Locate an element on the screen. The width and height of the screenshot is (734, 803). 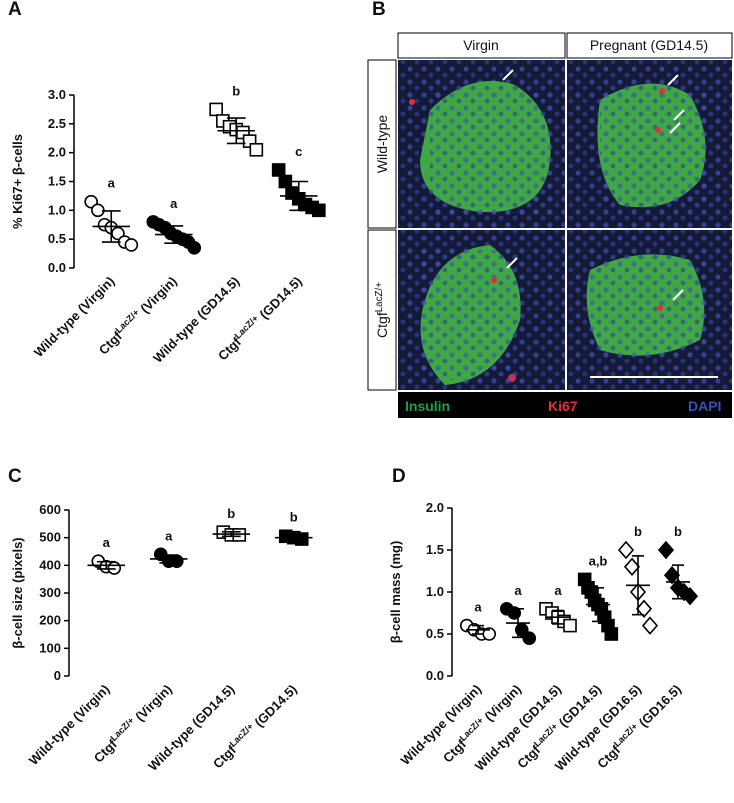
y-tick-label: 300 is located at coordinates (50, 592).